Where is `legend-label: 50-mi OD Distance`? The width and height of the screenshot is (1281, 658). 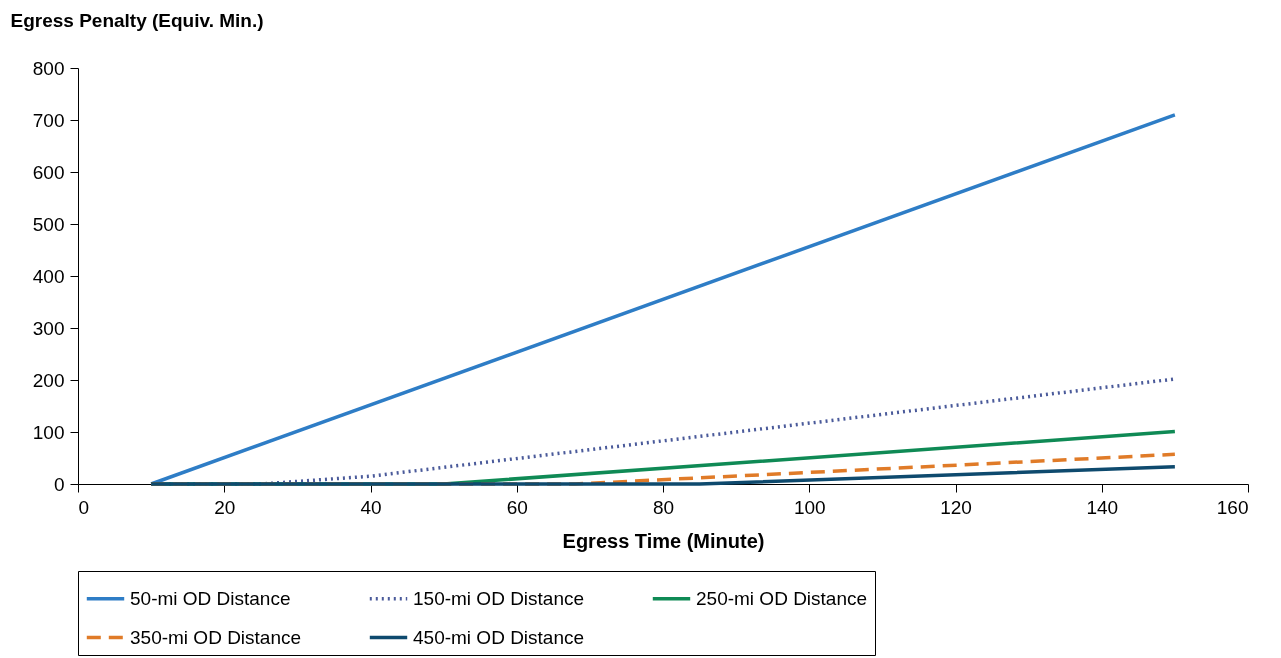
legend-label: 50-mi OD Distance is located at coordinates (210, 598).